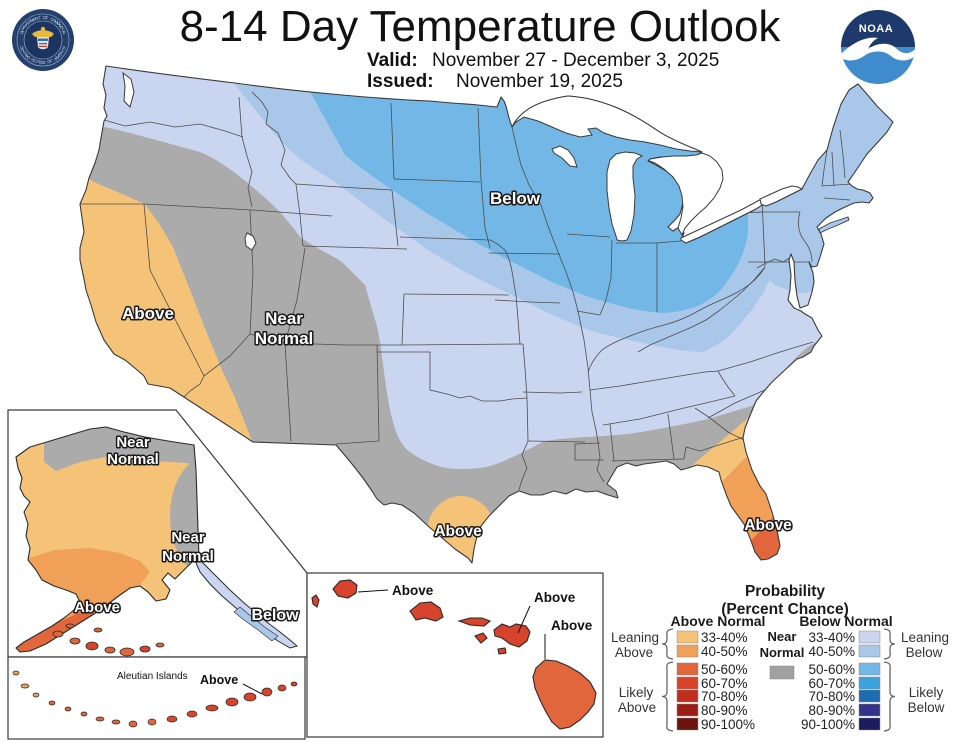 The width and height of the screenshot is (960, 742). I want to click on svg-text: Probability, so click(785, 591).